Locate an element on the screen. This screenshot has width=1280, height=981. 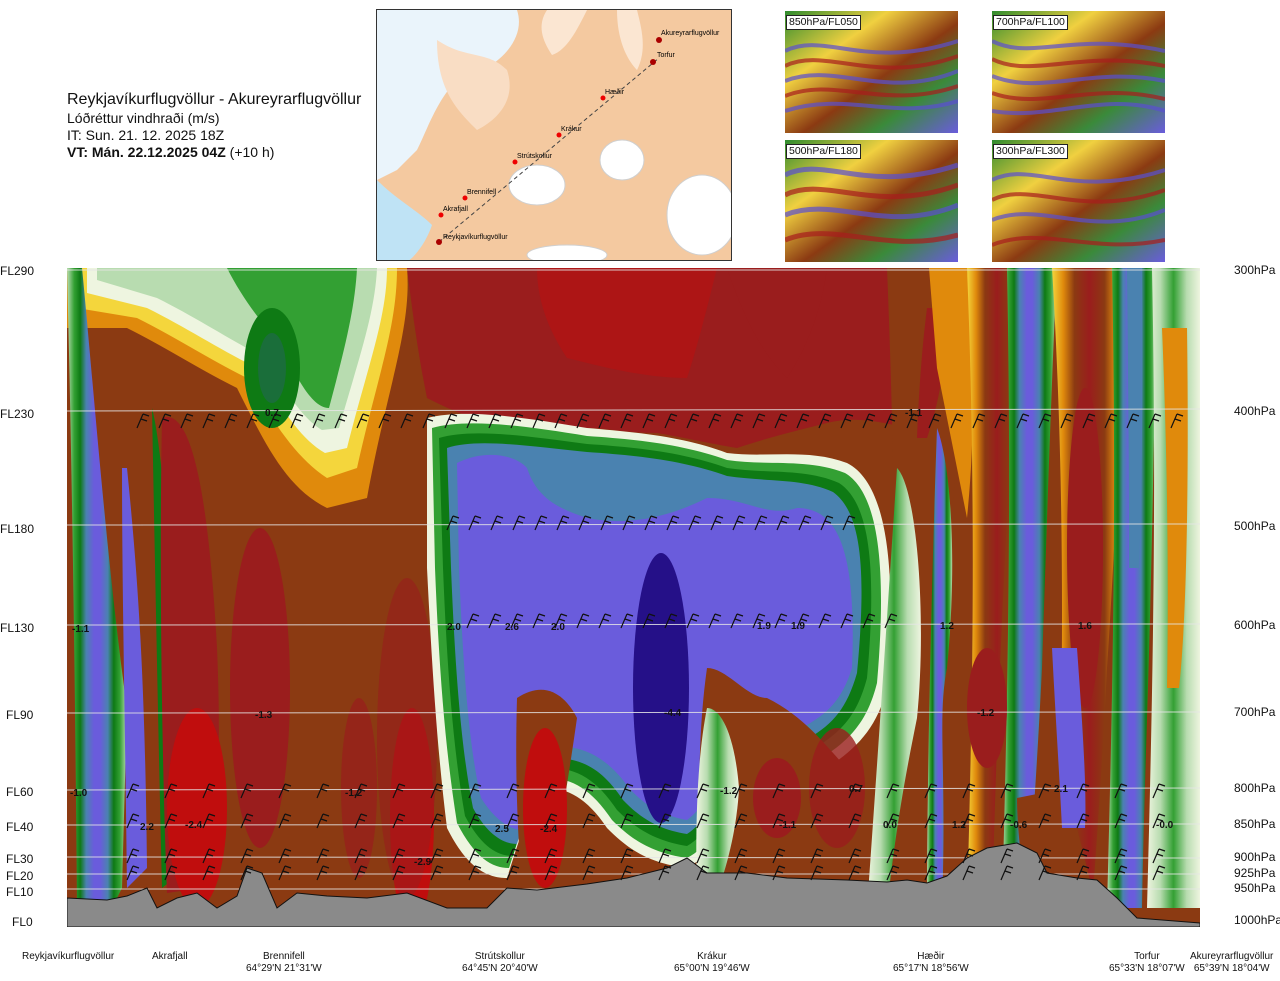
thumbnail-700hpa: 700hPa/FL100 is located at coordinates (1078, 72).